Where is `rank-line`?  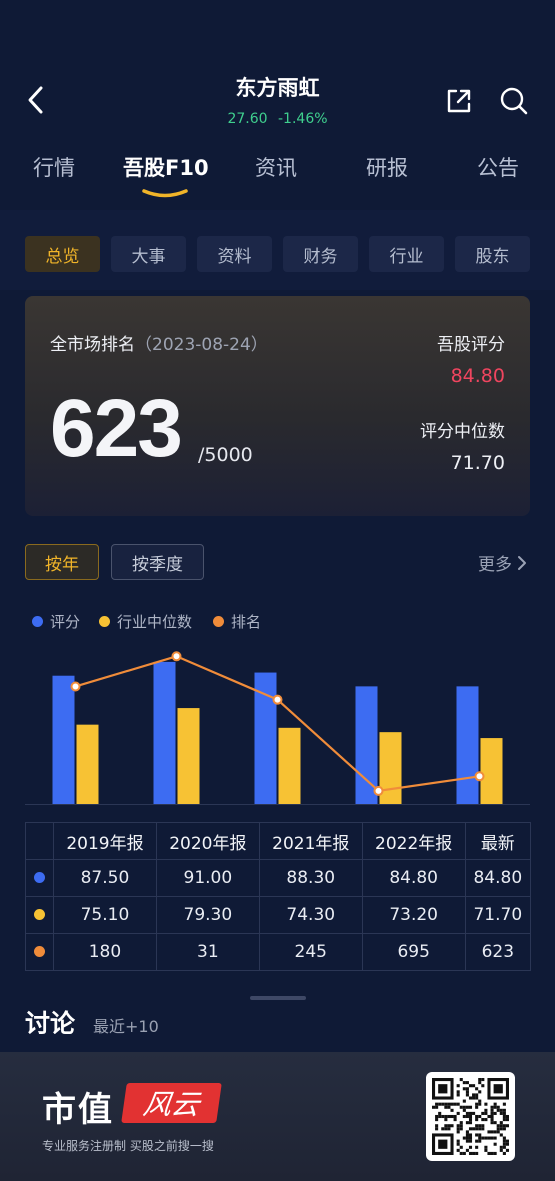 rank-line is located at coordinates (277, 724).